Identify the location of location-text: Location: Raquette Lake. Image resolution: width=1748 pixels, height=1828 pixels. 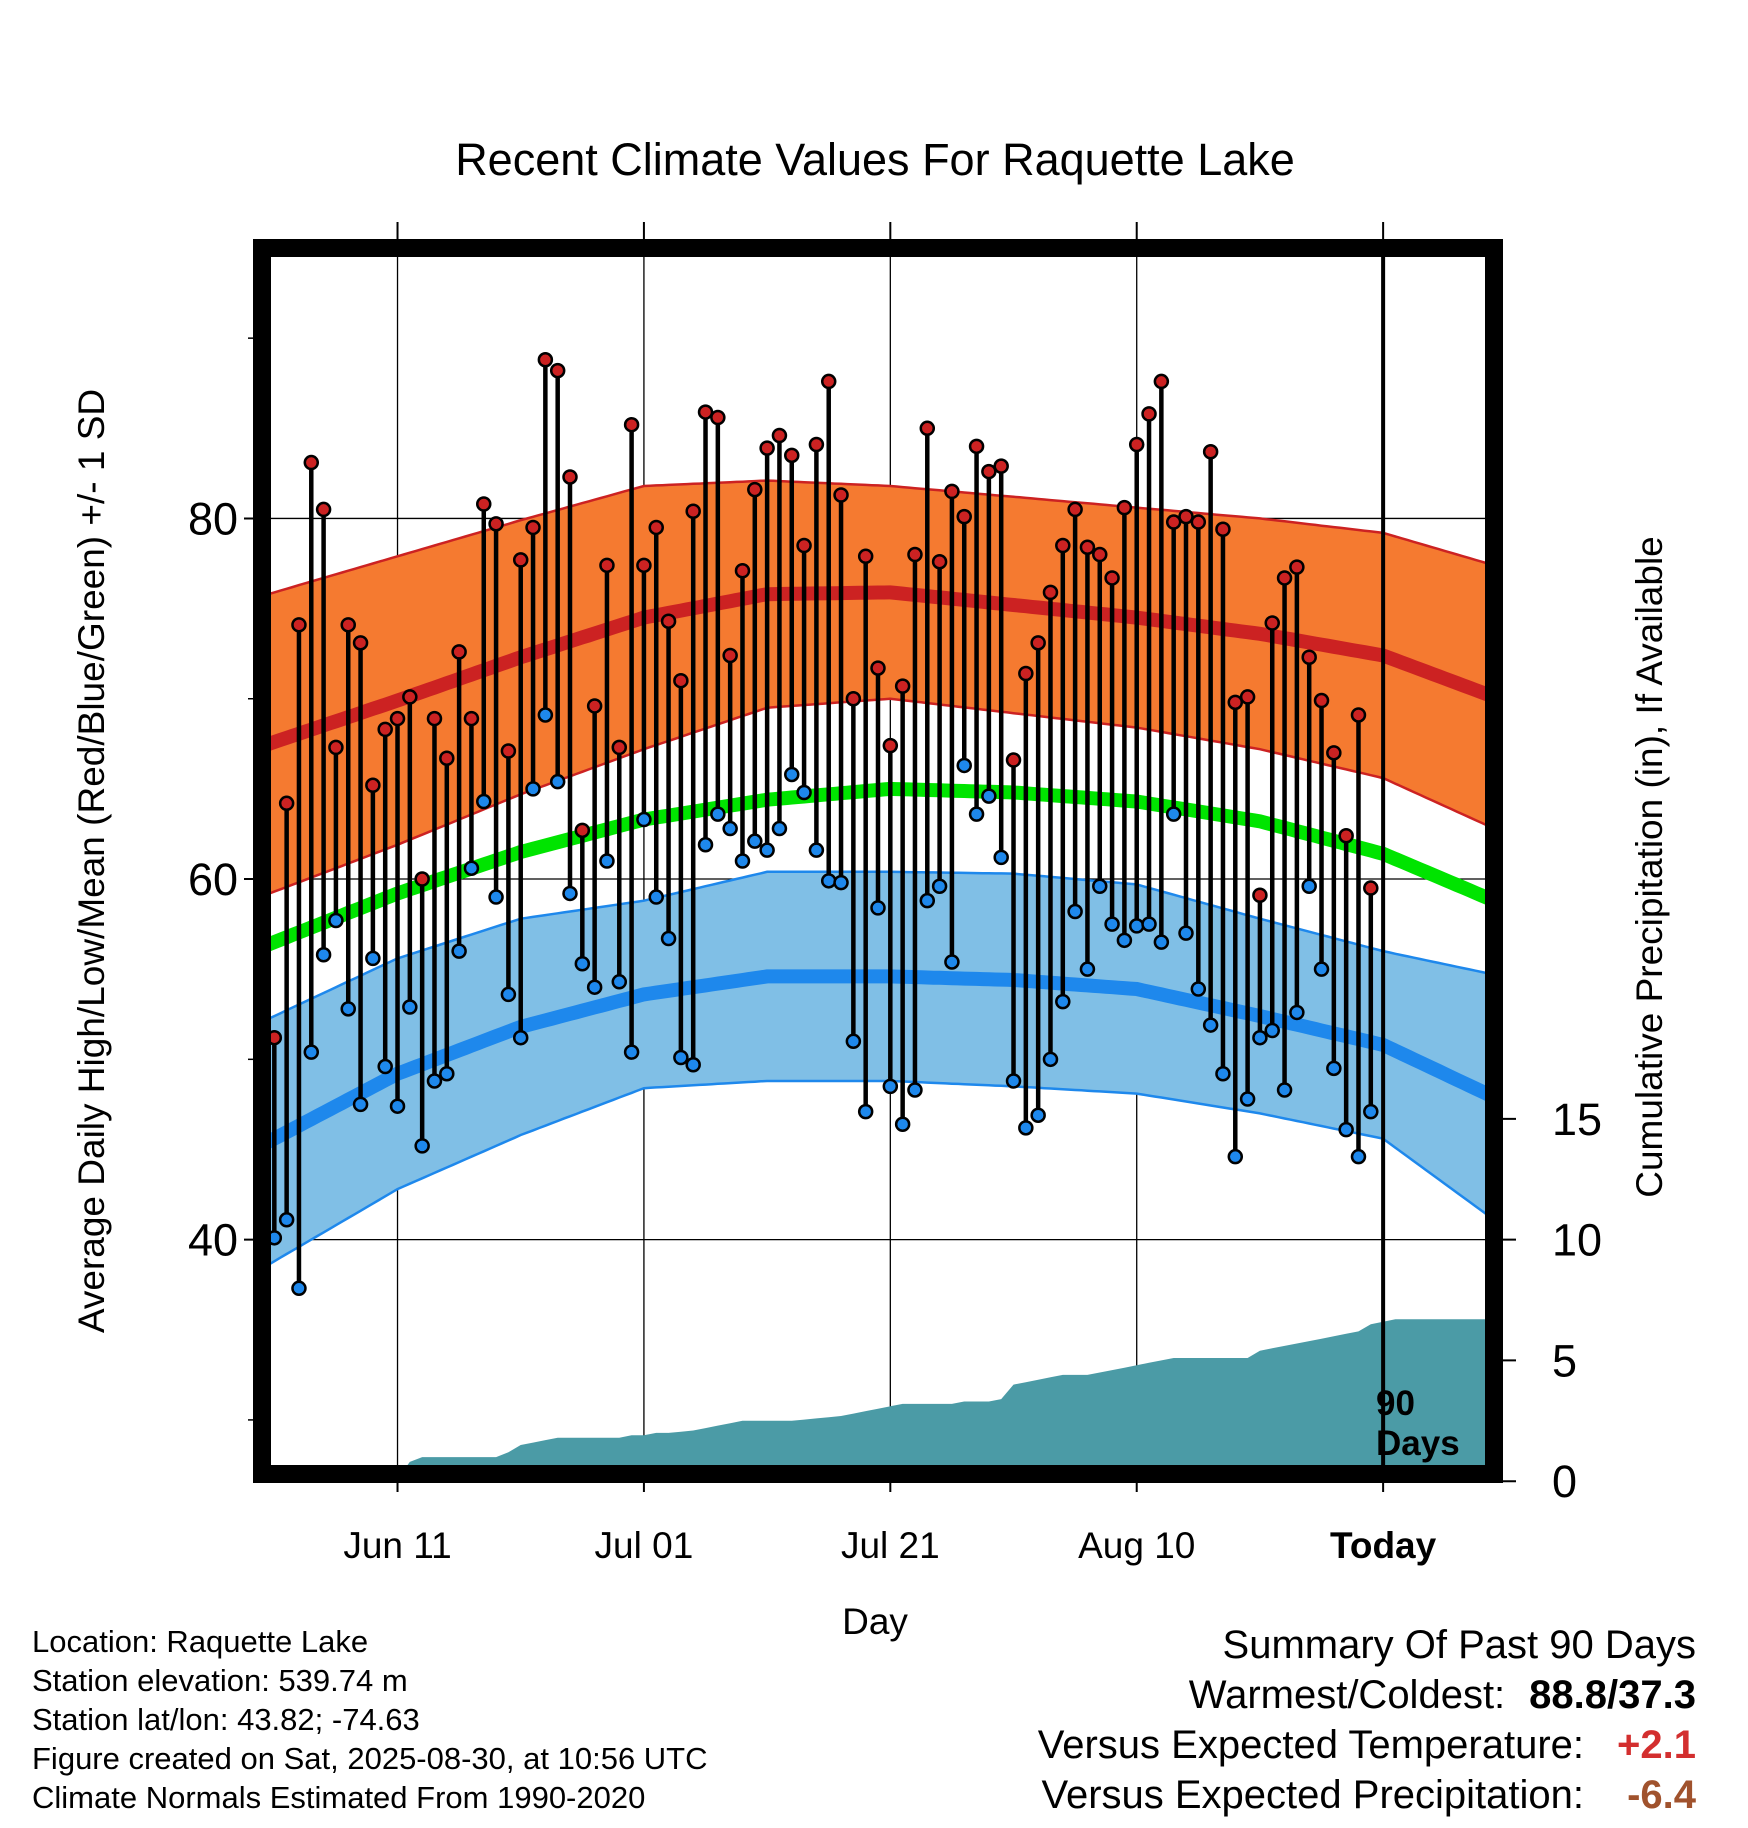
(200, 1641).